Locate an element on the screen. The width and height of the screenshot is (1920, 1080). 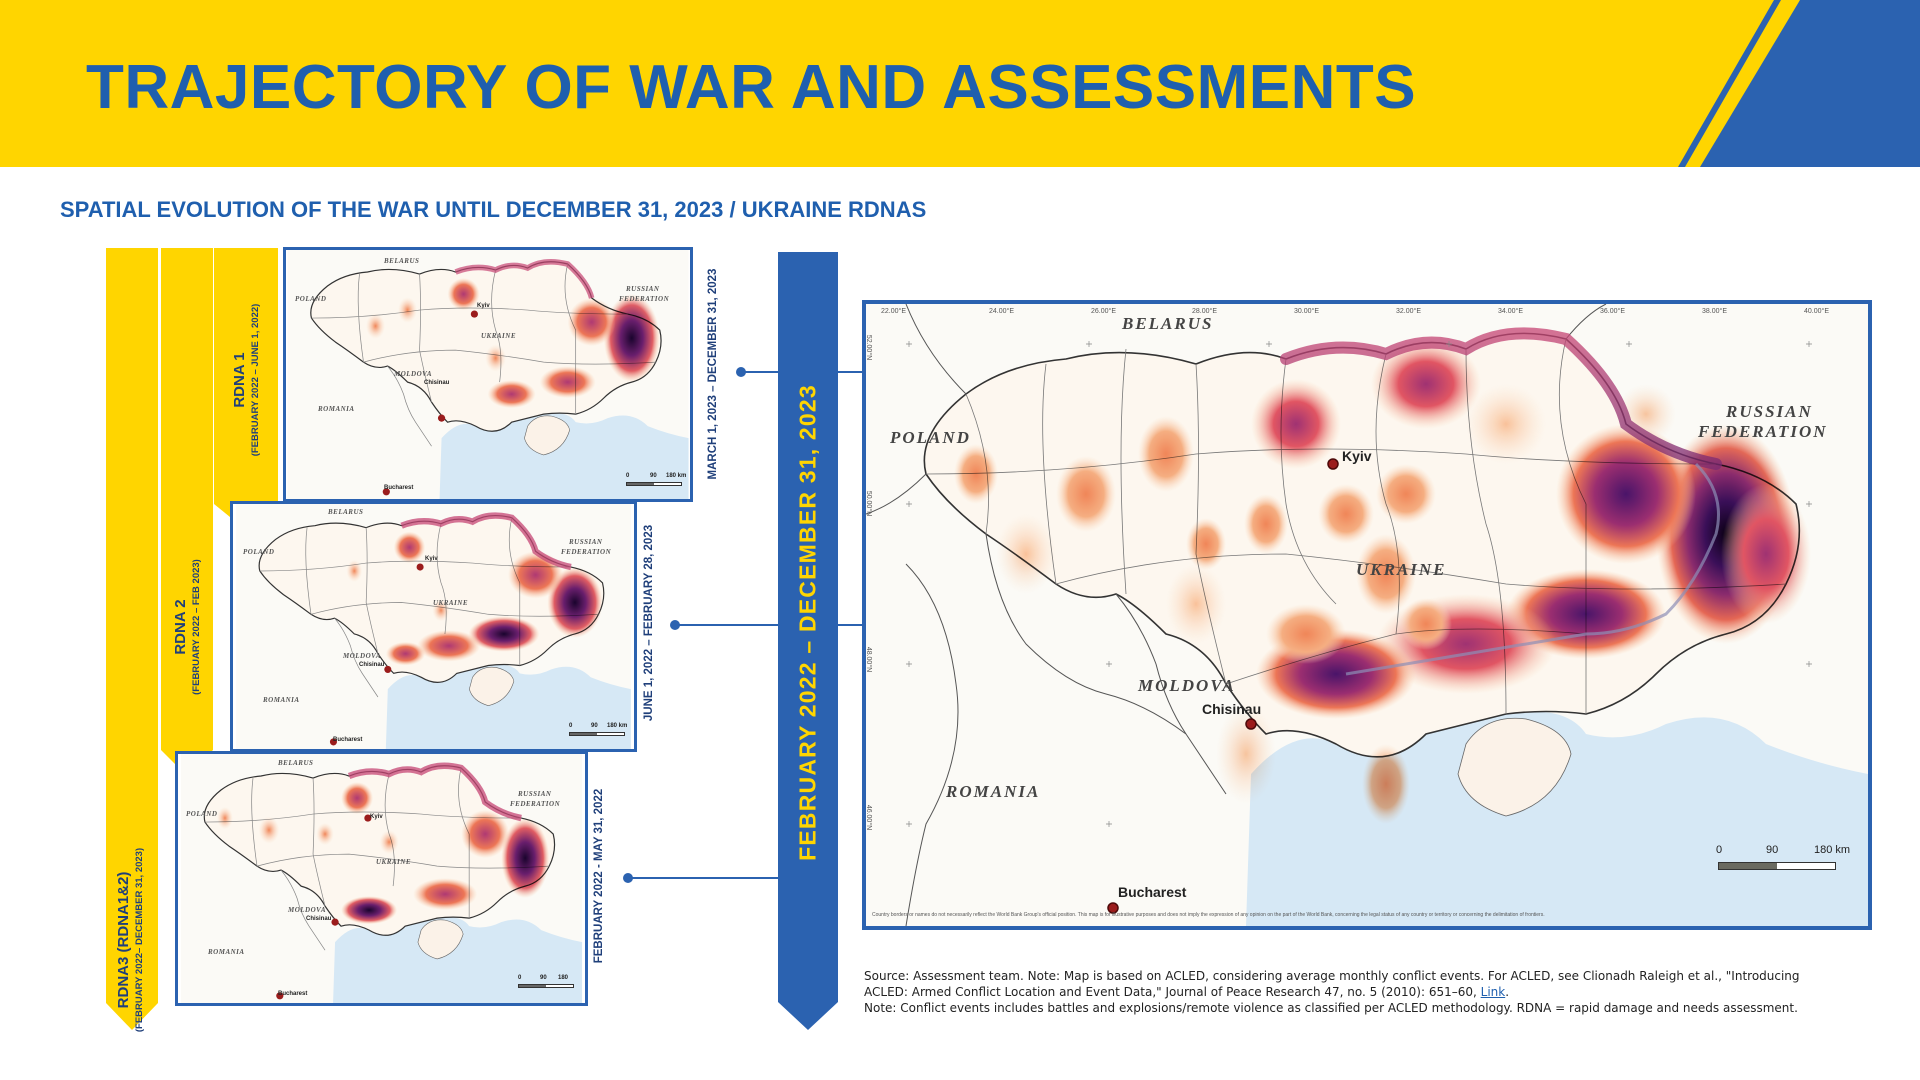
rdna2-banner is located at coordinates (187, 512).